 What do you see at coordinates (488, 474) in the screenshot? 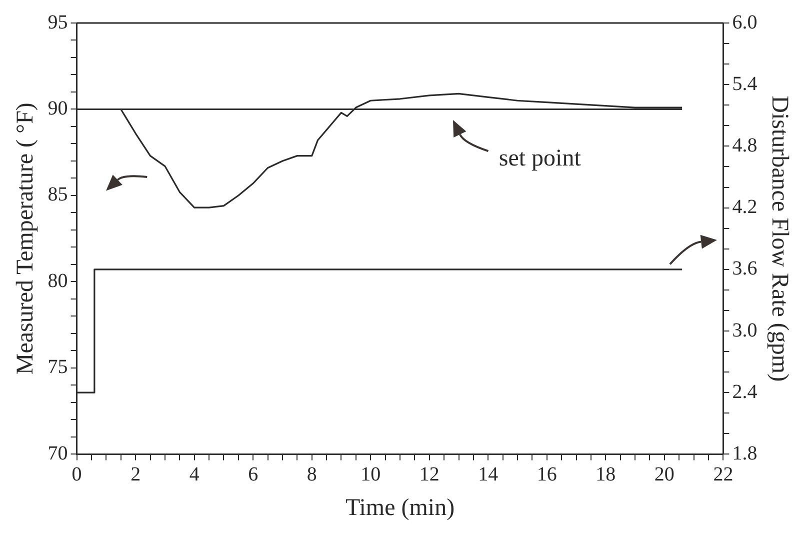
I see `x-tick-label: 14` at bounding box center [488, 474].